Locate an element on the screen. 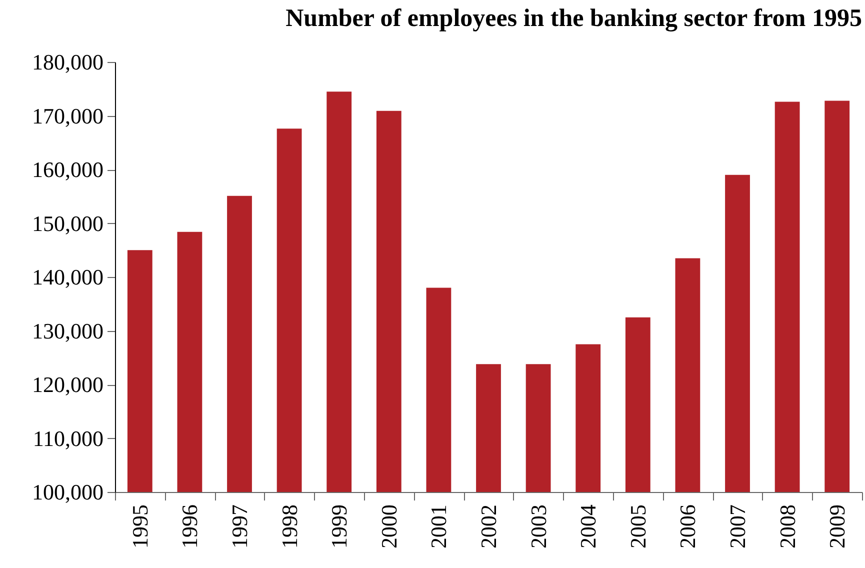  x-tick-label: 1995 is located at coordinates (139, 526).